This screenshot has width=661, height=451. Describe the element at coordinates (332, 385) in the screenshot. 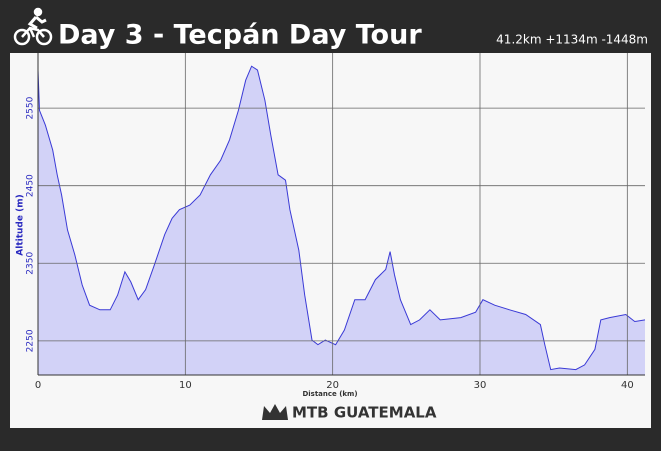

I see `x-tick-label: 20` at that location.